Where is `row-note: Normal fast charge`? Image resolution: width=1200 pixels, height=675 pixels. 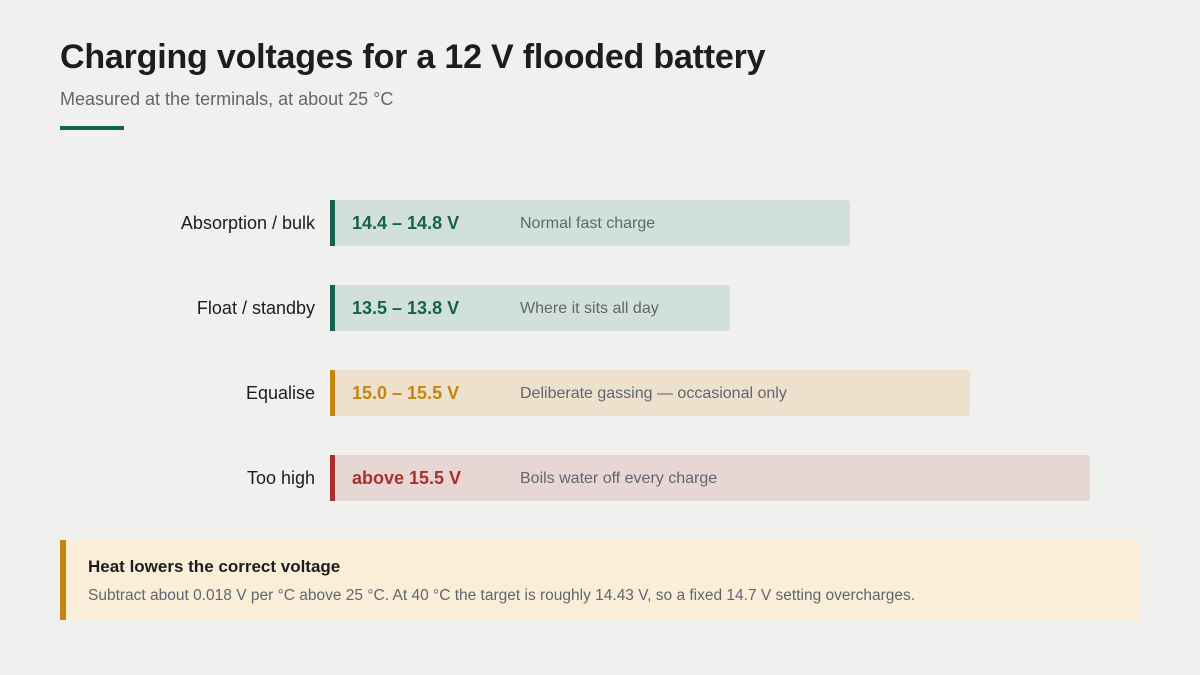 row-note: Normal fast charge is located at coordinates (588, 223).